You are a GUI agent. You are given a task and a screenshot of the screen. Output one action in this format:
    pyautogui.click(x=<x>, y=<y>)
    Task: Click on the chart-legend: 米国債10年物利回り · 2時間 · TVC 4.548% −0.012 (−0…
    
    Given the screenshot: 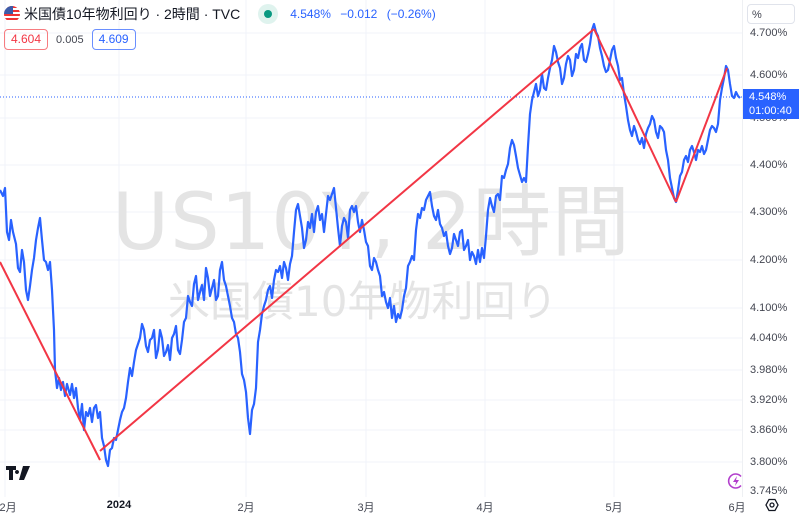 What is the action you would take?
    pyautogui.click(x=223, y=14)
    